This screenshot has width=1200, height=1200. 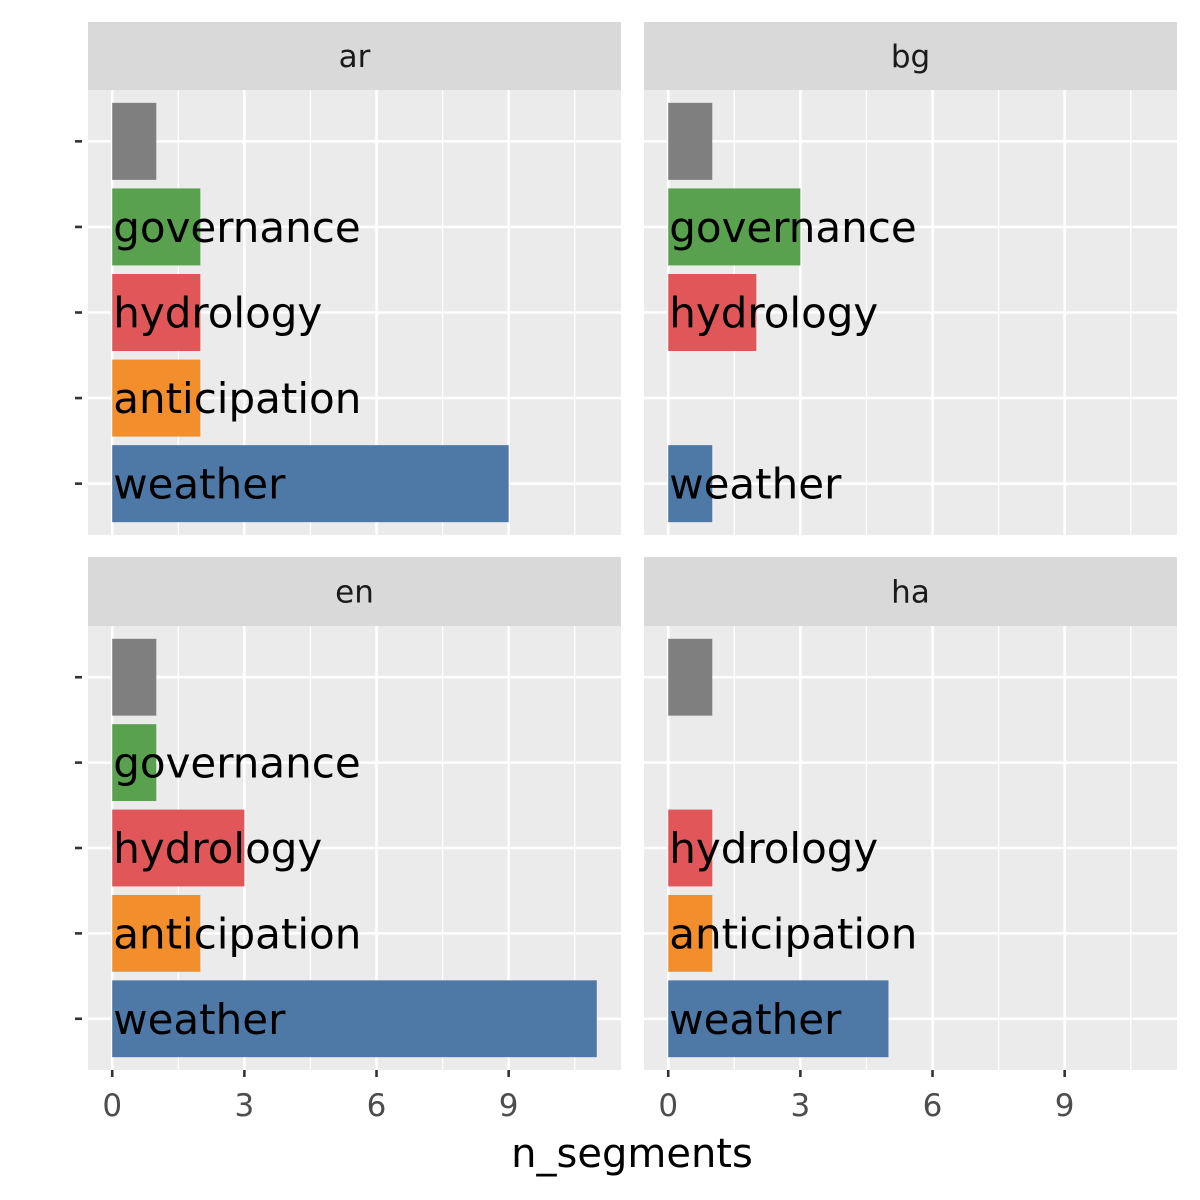 I want to click on facet-strip-label: bg, so click(x=910, y=57).